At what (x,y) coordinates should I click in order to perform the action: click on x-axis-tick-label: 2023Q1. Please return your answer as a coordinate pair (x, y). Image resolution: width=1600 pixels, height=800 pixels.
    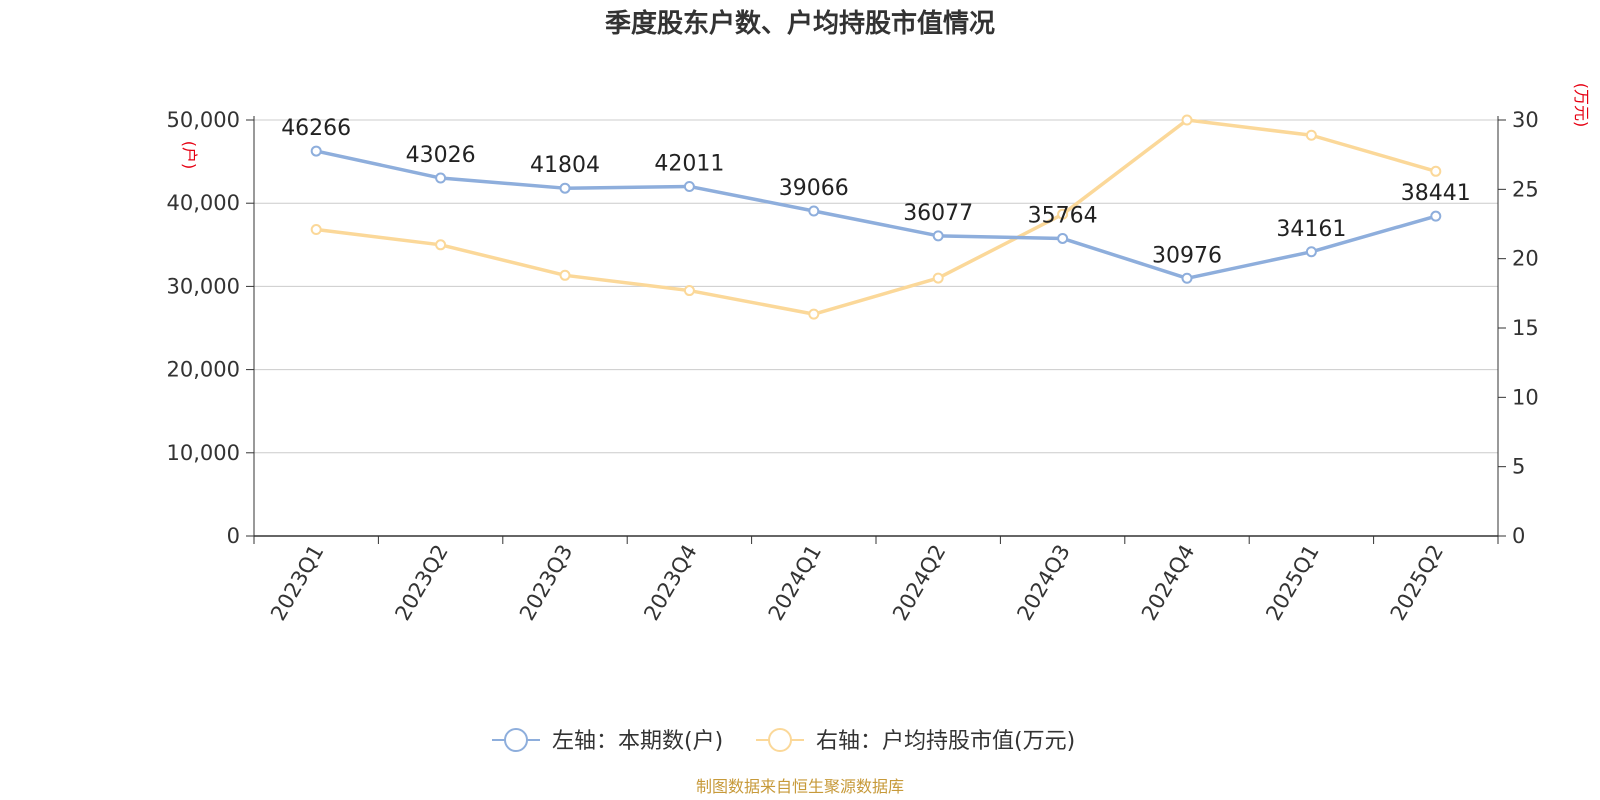
    Looking at the image, I should click on (297, 583).